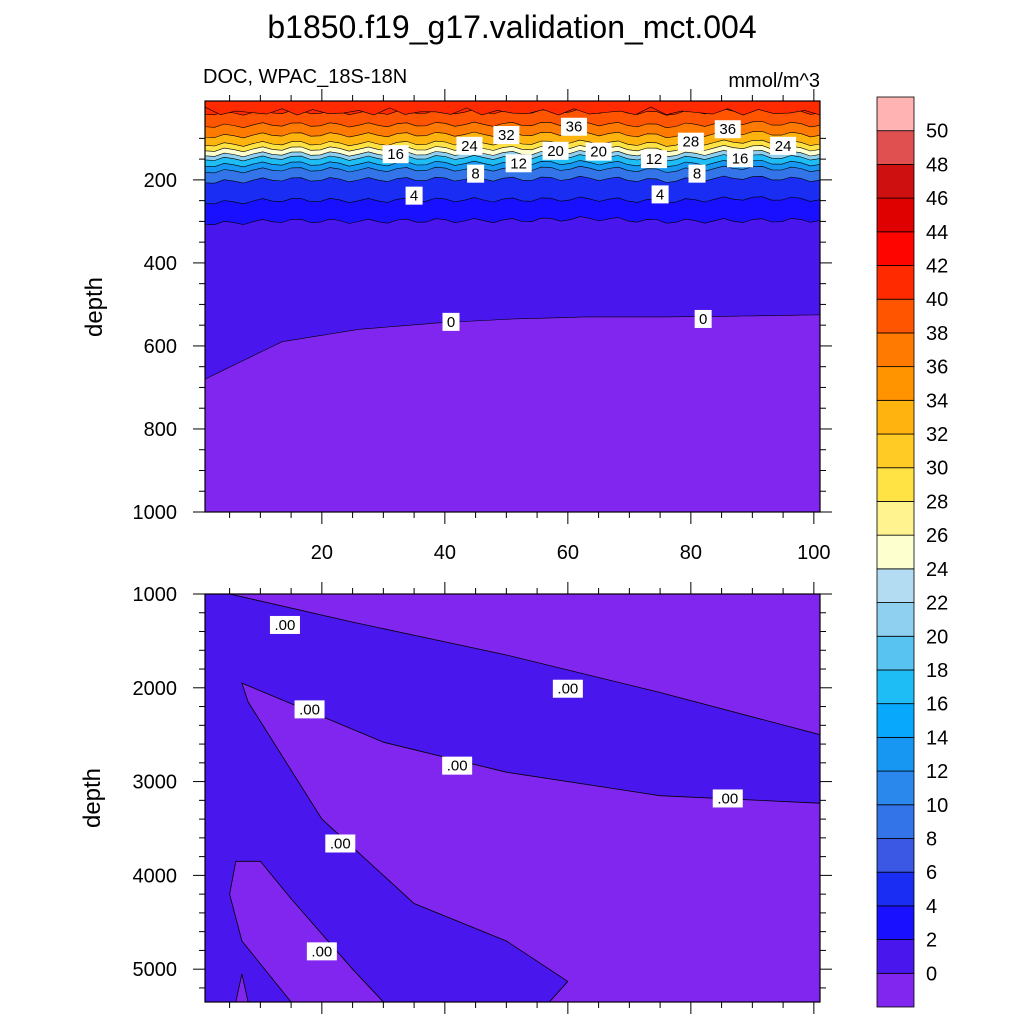 The height and width of the screenshot is (1024, 1024). Describe the element at coordinates (937, 637) in the screenshot. I see `colorbar-label: 20` at that location.